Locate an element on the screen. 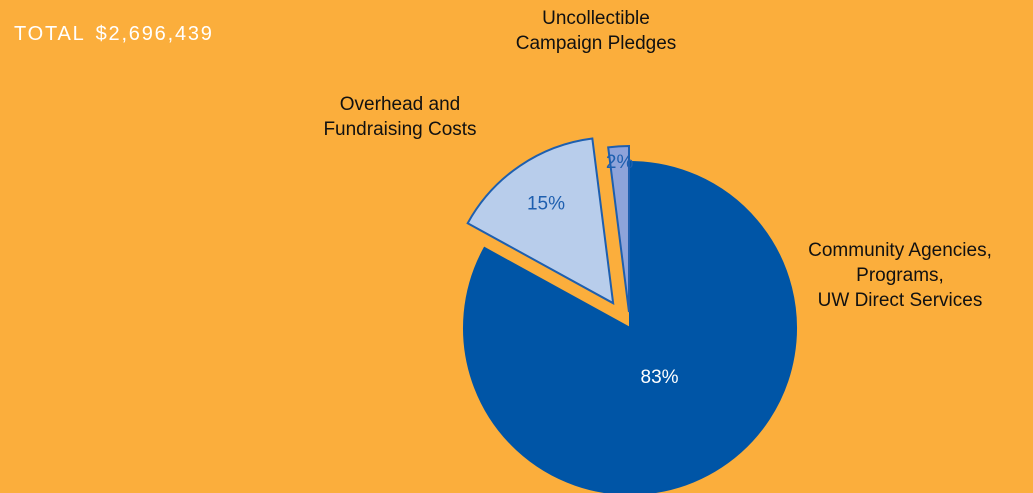  slice-category-label-line: Programs, is located at coordinates (900, 275).